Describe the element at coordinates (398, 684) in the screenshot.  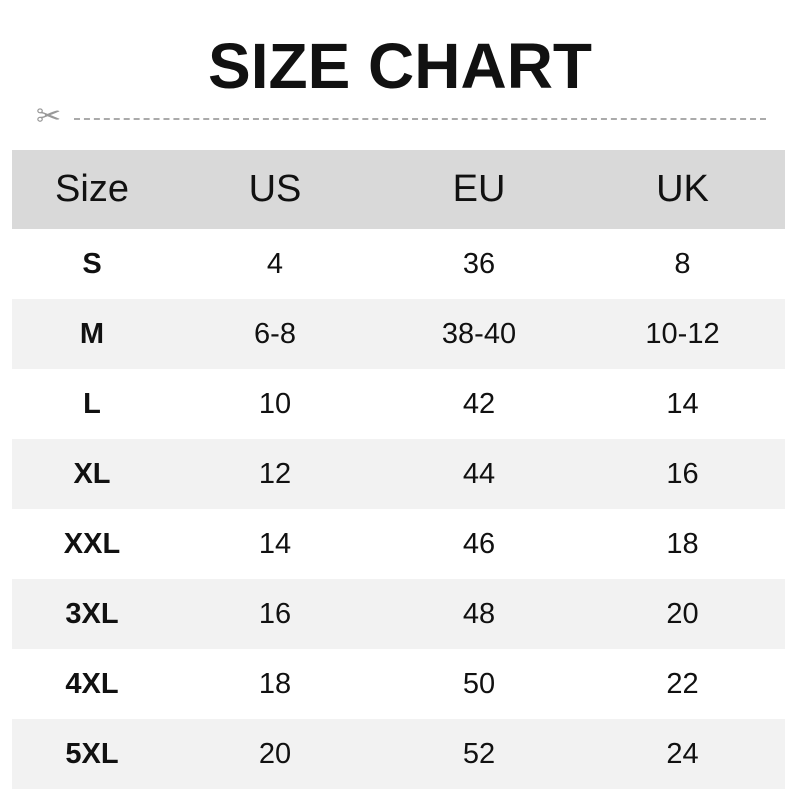
I see `table-row: 4XL 18 50 22` at that location.